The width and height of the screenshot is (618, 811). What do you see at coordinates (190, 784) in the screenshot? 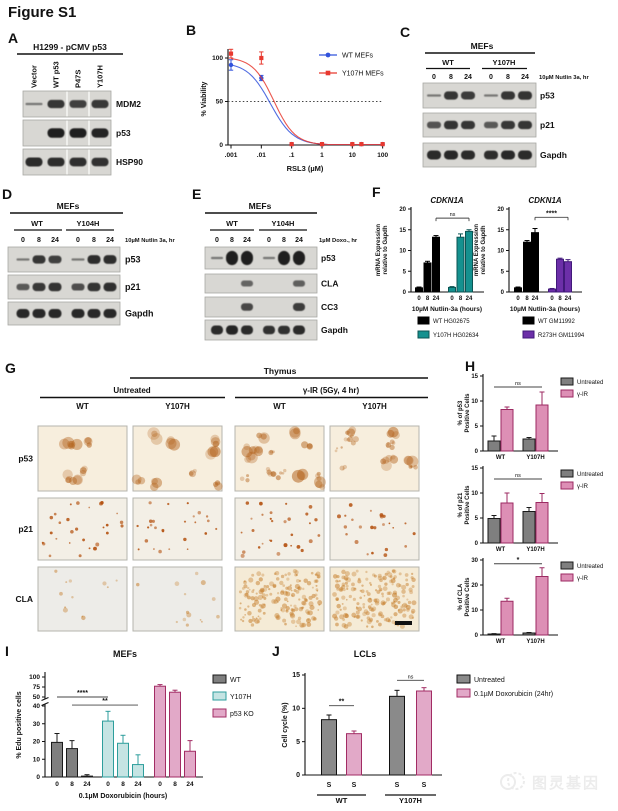
I see `x-tick-label: 24` at bounding box center [190, 784].